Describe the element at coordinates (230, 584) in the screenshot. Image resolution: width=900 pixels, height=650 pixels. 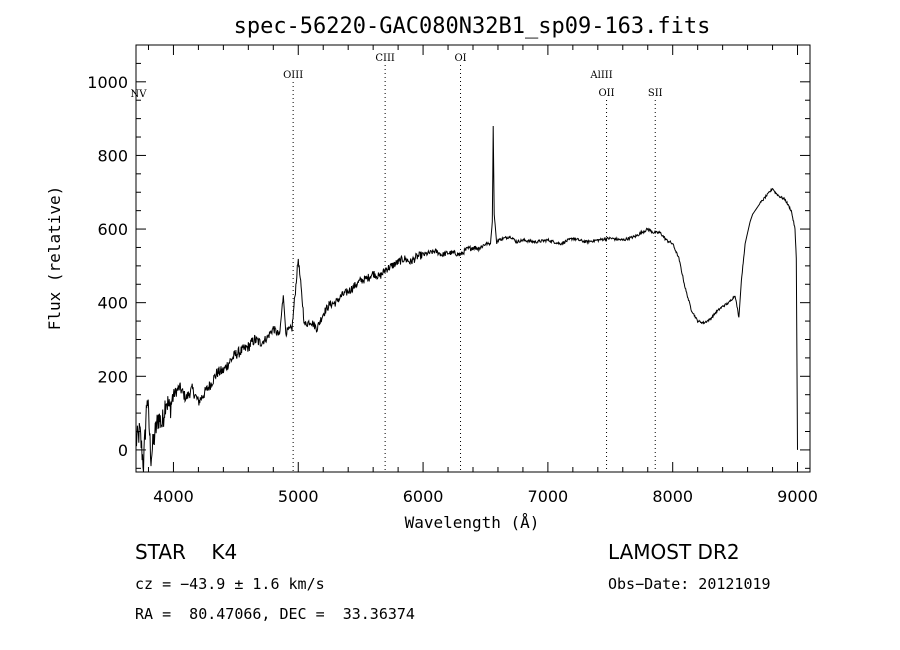
I see `redshift-label: cz = −43.9 ± 1.6 km/s` at that location.